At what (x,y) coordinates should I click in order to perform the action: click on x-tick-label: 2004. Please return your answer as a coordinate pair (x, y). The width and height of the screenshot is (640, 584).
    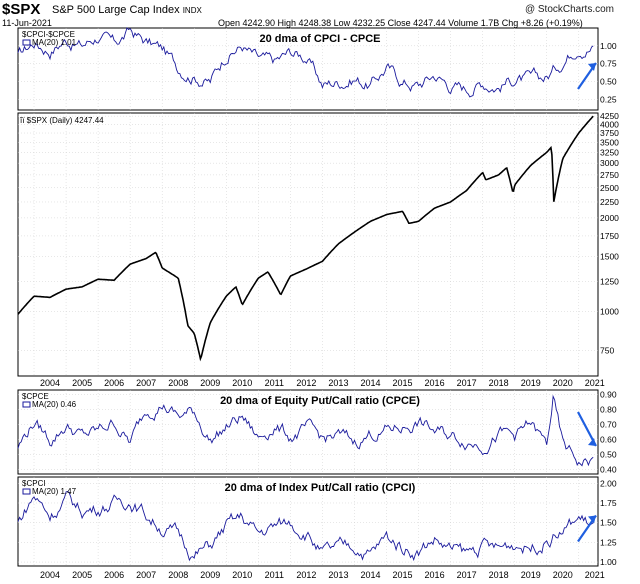
    Looking at the image, I should click on (50, 575).